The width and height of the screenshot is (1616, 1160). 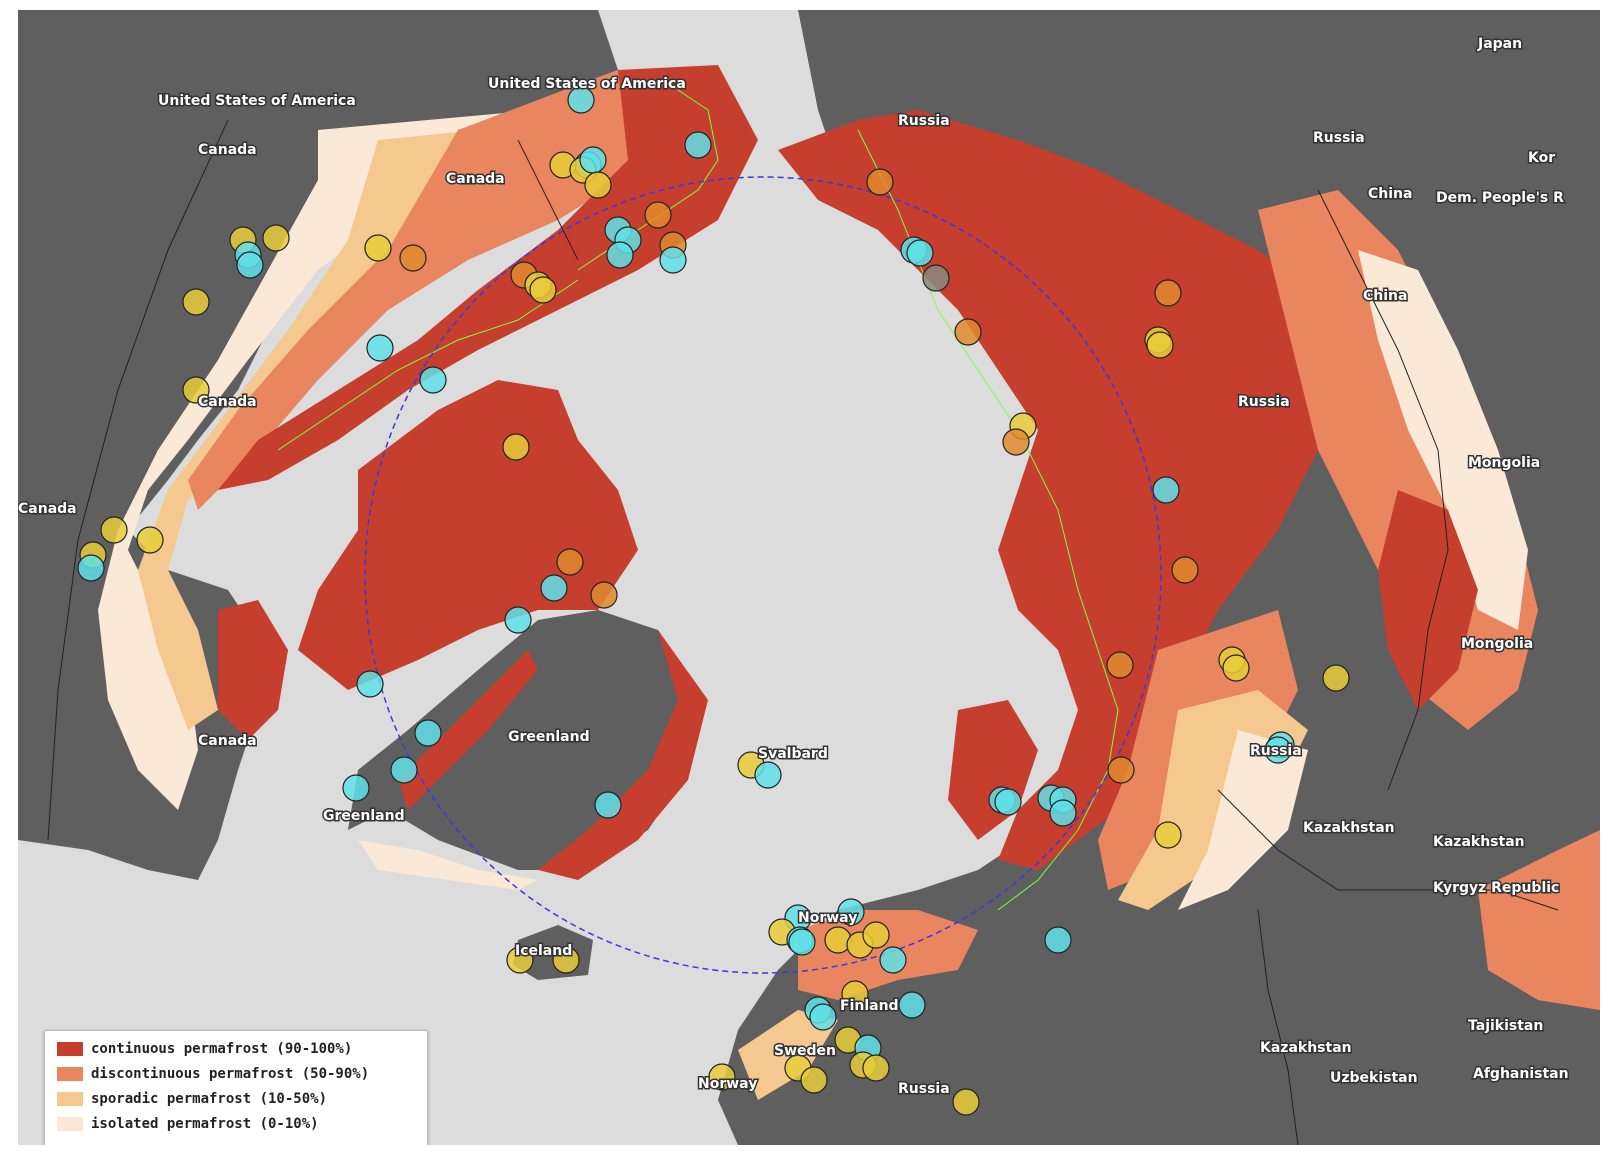 I want to click on place-label: China, so click(x=1385, y=296).